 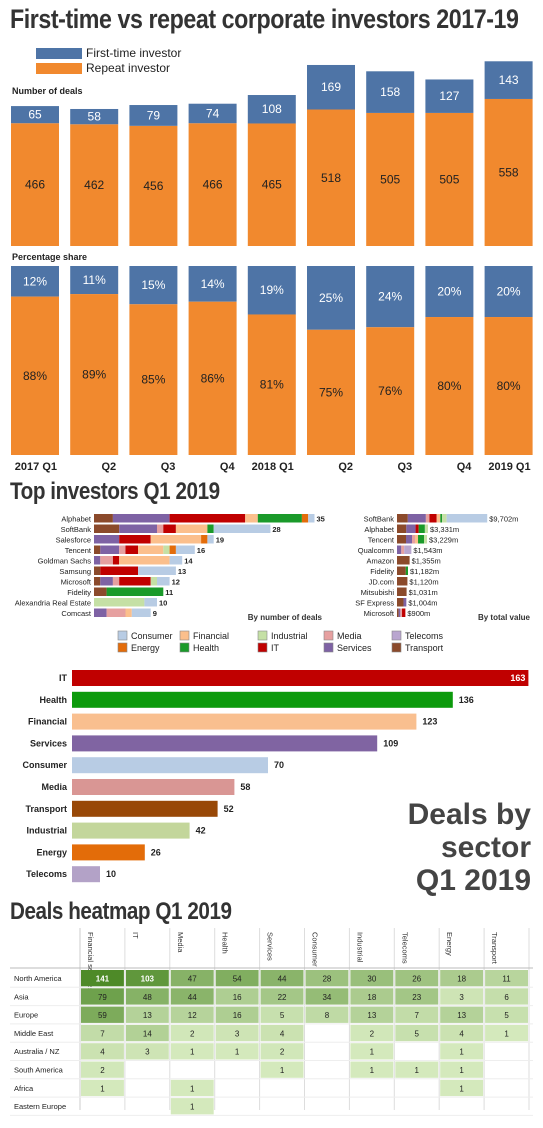 I want to click on heatmap-cell-value: 47, so click(x=192, y=979).